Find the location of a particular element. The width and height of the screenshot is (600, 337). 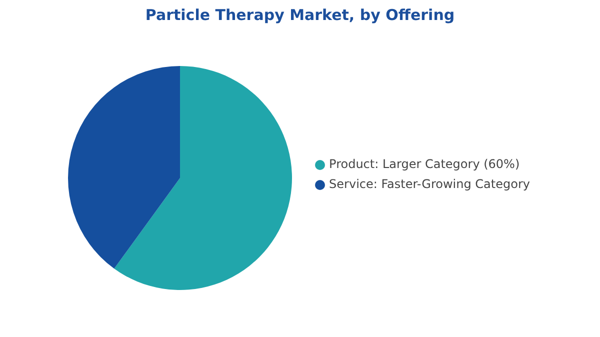

chart-title: Particle Therapy Market, by Offering is located at coordinates (300, 15).